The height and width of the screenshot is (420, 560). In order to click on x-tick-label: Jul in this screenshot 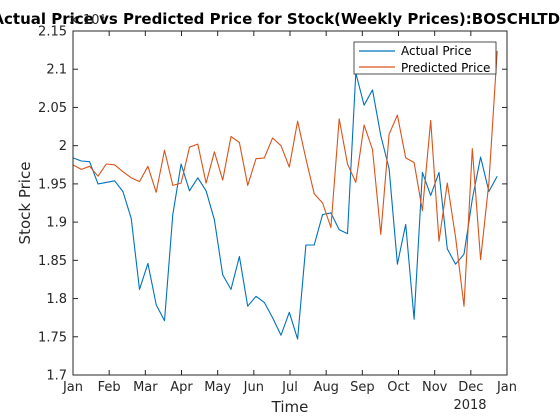, I will do `click(289, 387)`.